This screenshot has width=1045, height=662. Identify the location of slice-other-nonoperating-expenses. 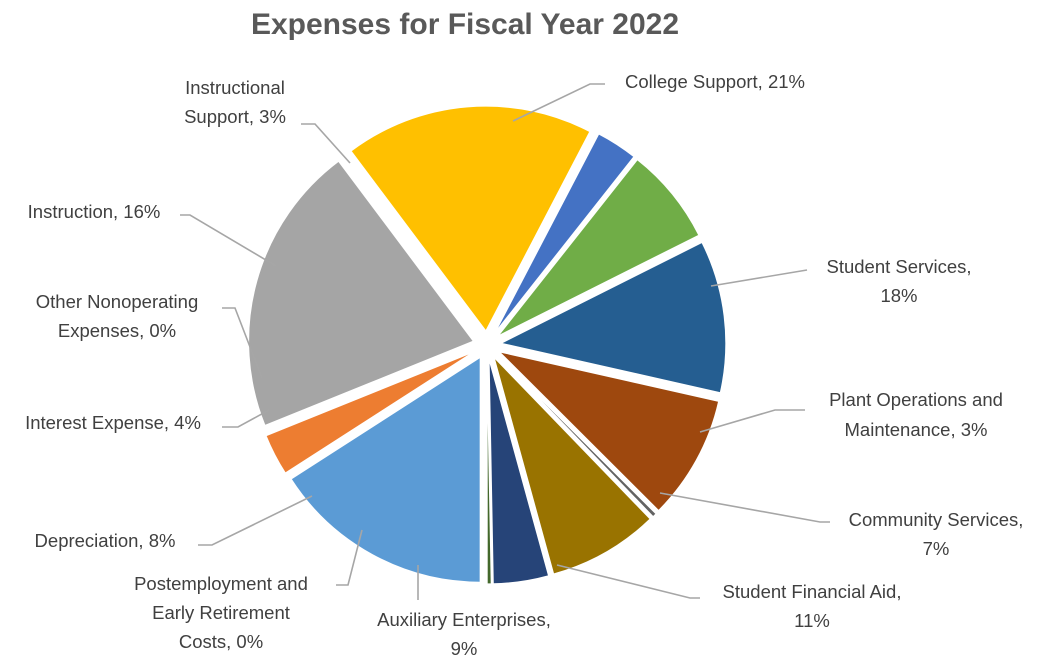
(489, 471).